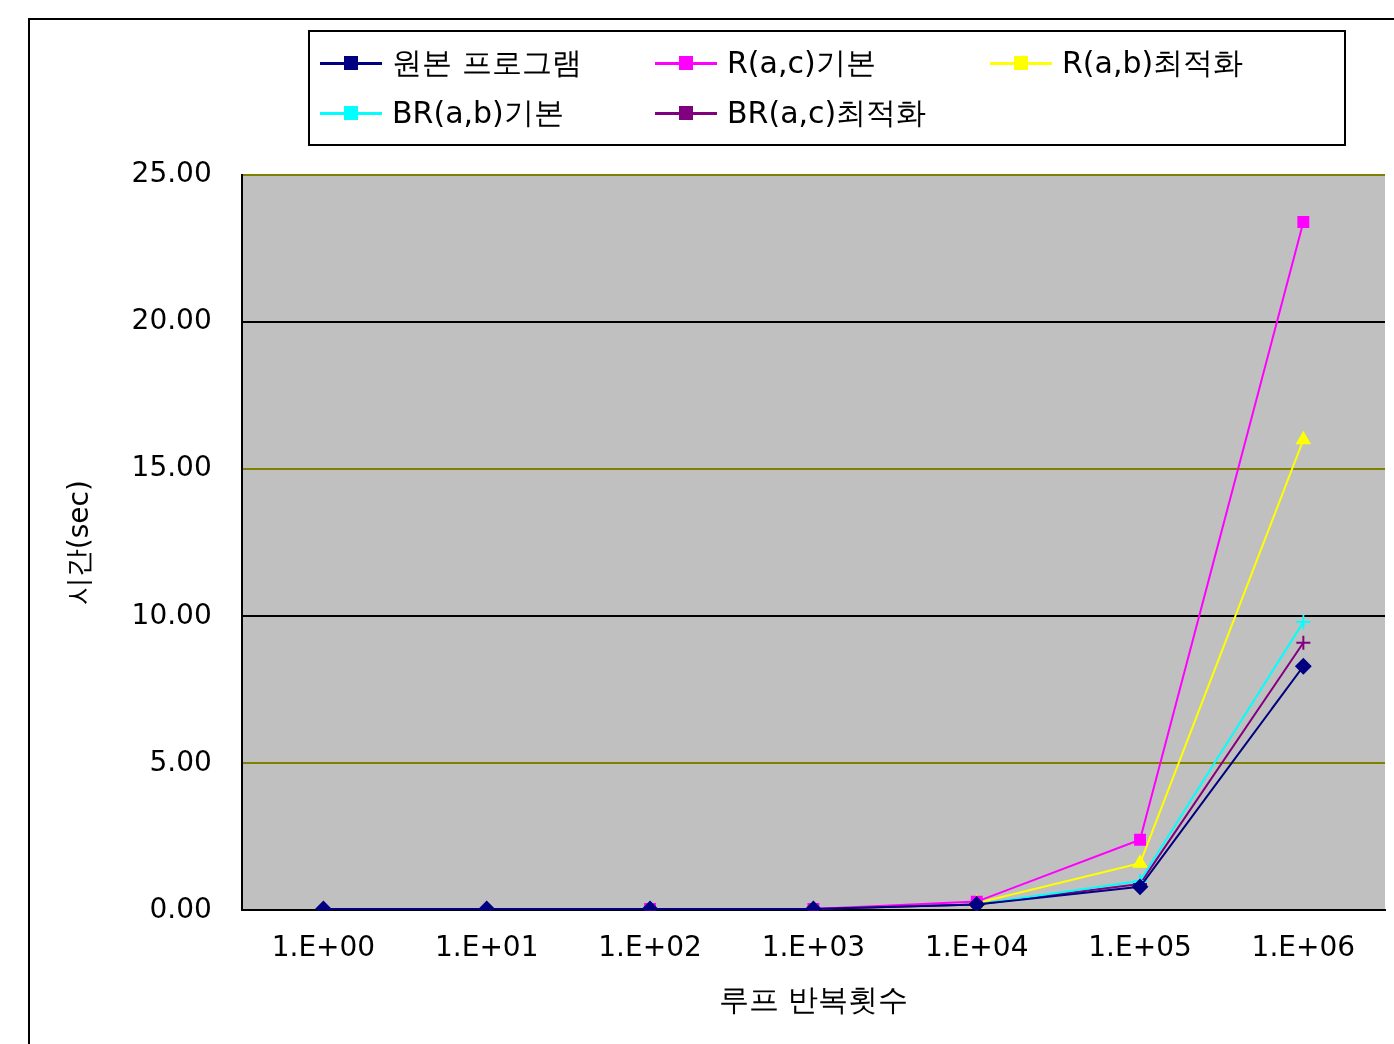  What do you see at coordinates (813, 999) in the screenshot?
I see `x-axis-title: 루프 반복횟수` at bounding box center [813, 999].